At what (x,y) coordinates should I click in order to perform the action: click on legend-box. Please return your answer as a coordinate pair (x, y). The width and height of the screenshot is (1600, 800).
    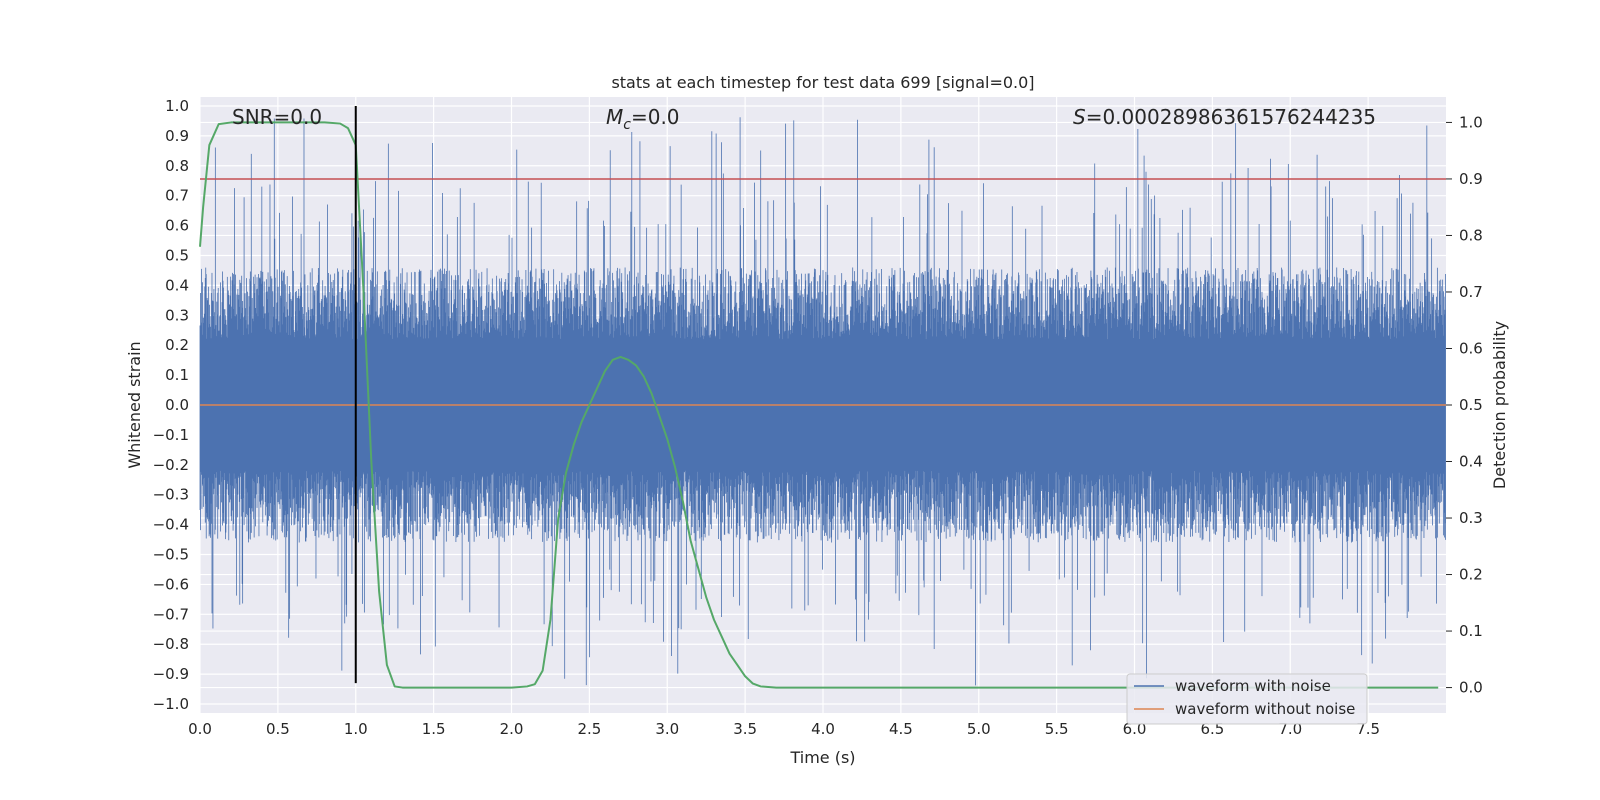
    Looking at the image, I should click on (1247, 699).